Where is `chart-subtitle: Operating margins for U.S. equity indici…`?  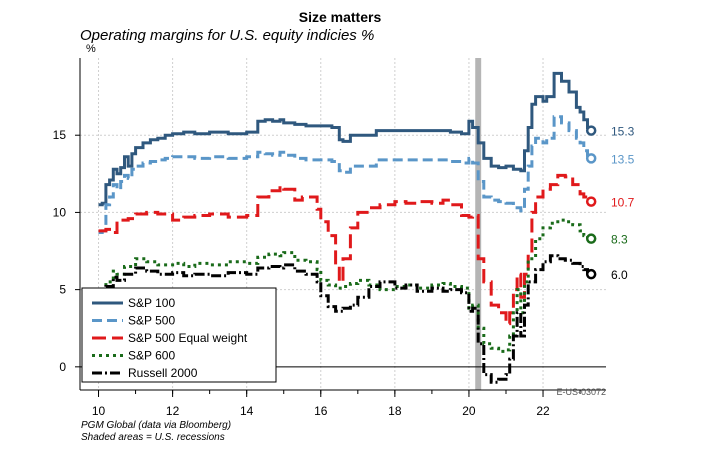 chart-subtitle: Operating margins for U.S. equity indici… is located at coordinates (227, 35).